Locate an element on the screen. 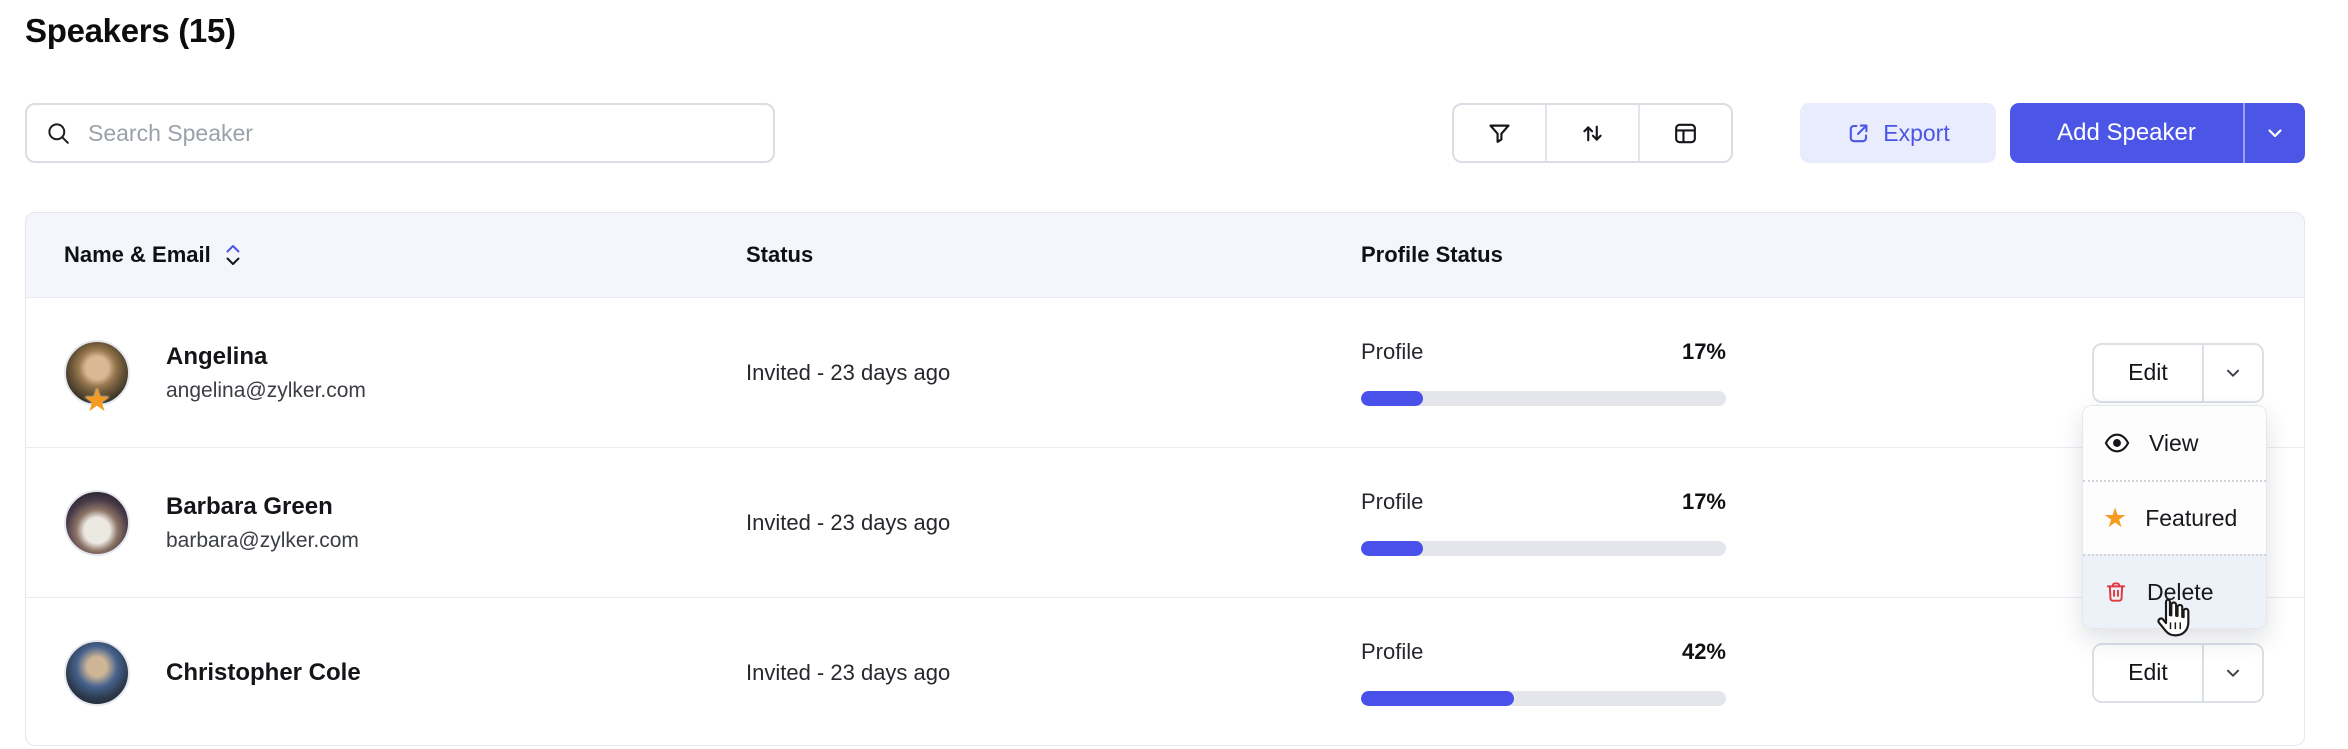 The width and height of the screenshot is (2348, 749). menu-item-delete: Delete is located at coordinates (2174, 591).